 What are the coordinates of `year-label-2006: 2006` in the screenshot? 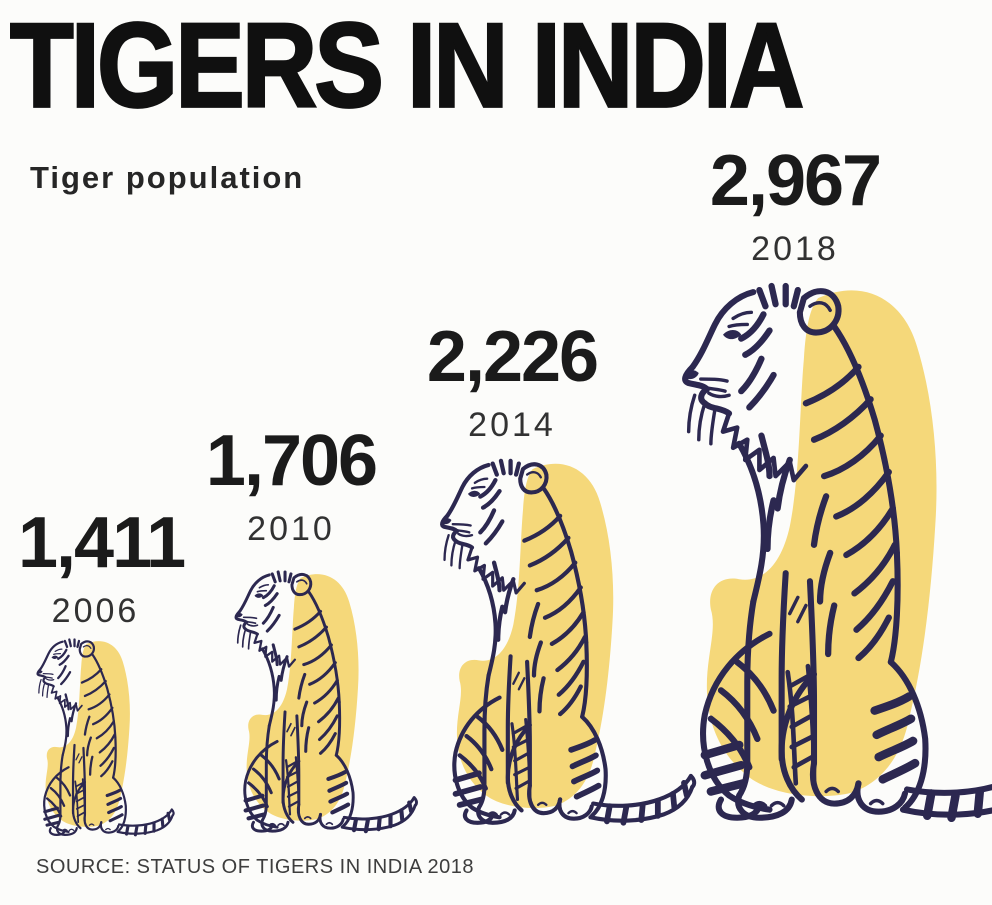 It's located at (95, 610).